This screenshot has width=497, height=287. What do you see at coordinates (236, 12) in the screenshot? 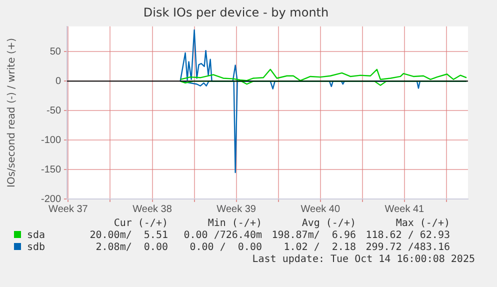
I see `chart-title: Disk IOs per device - by month` at bounding box center [236, 12].